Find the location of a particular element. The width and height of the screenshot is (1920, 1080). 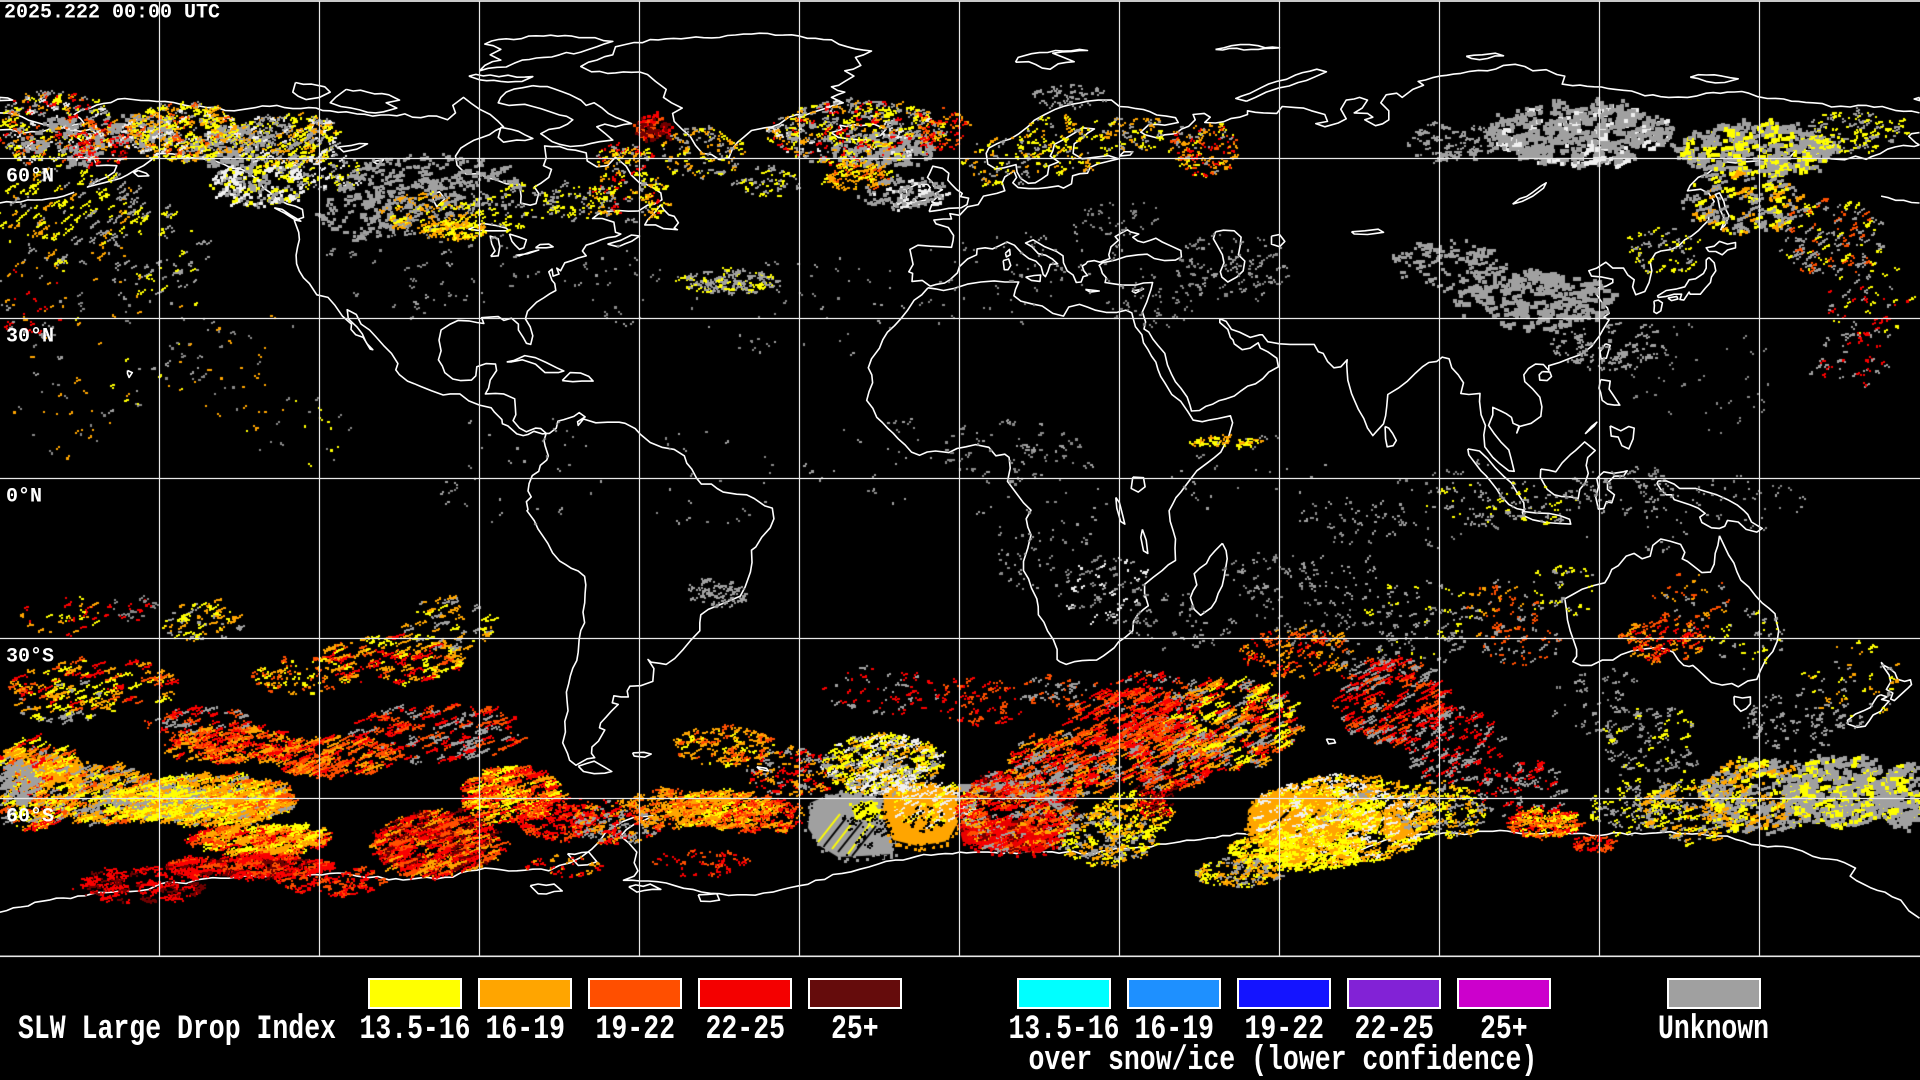

svg-text:over snow/ice (lower confidenc: over snow/ice (lower confidence) is located at coordinates (1283, 1061).